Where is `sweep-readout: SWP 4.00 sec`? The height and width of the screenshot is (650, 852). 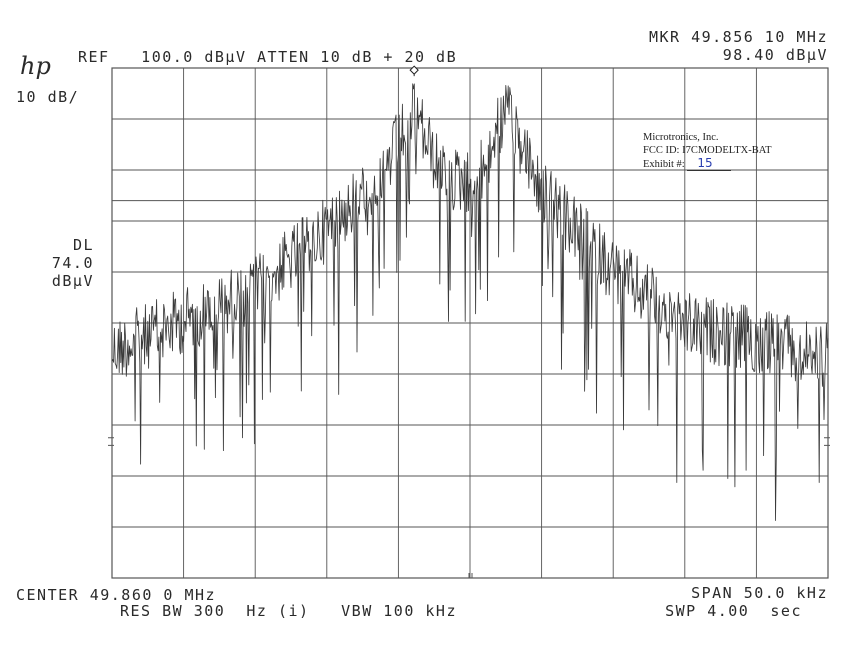
sweep-readout: SWP 4.00 sec is located at coordinates (733, 611).